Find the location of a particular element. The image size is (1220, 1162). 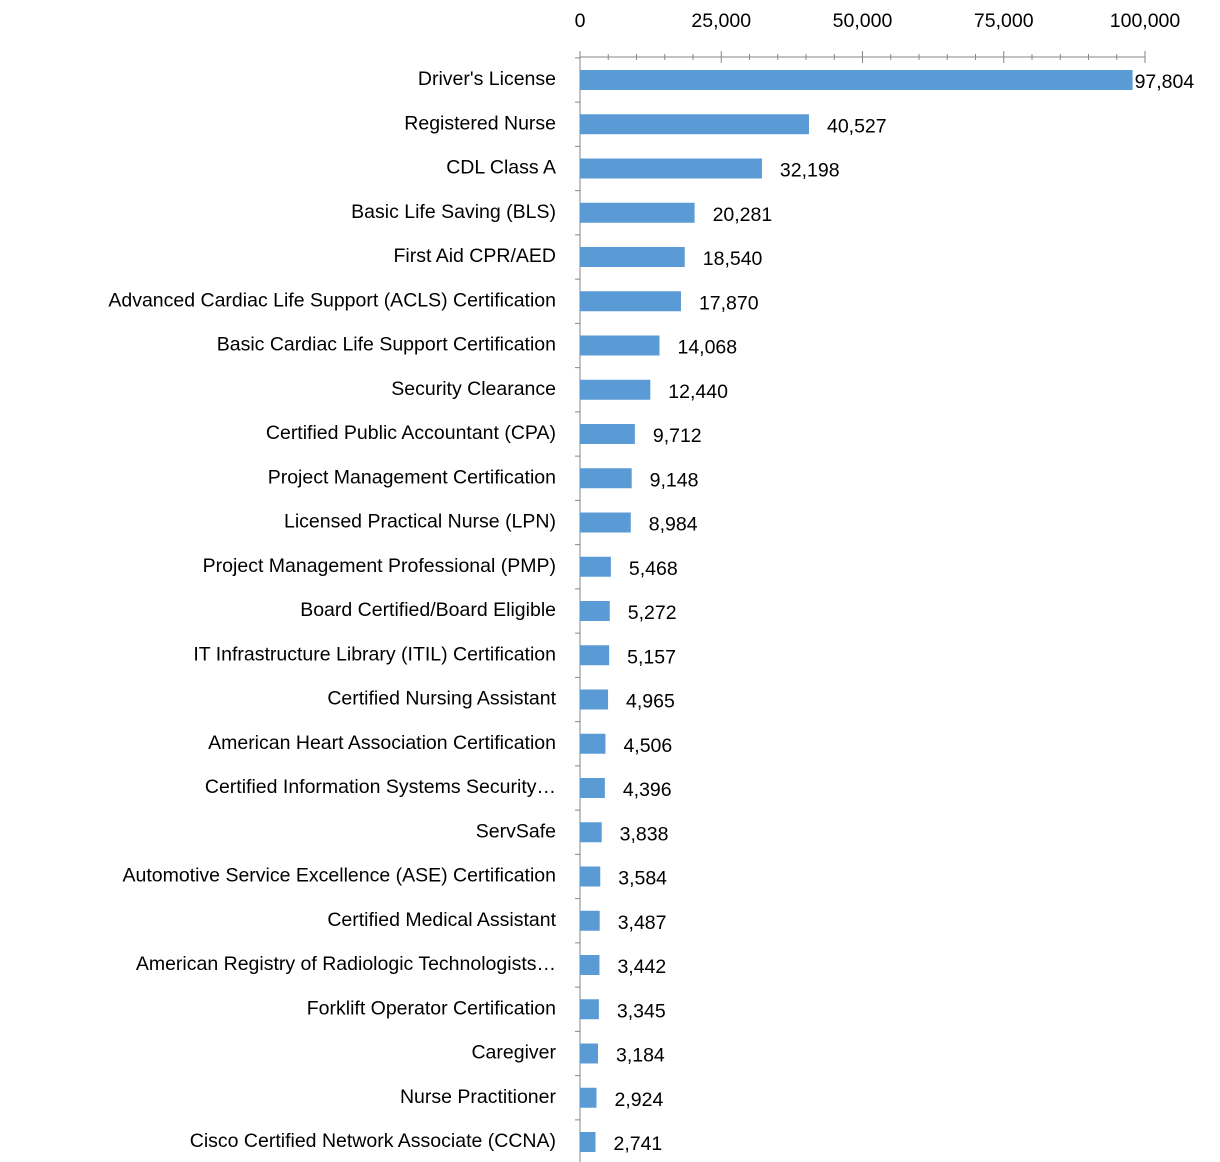

x-tick-label: 100,000 is located at coordinates (1145, 21).